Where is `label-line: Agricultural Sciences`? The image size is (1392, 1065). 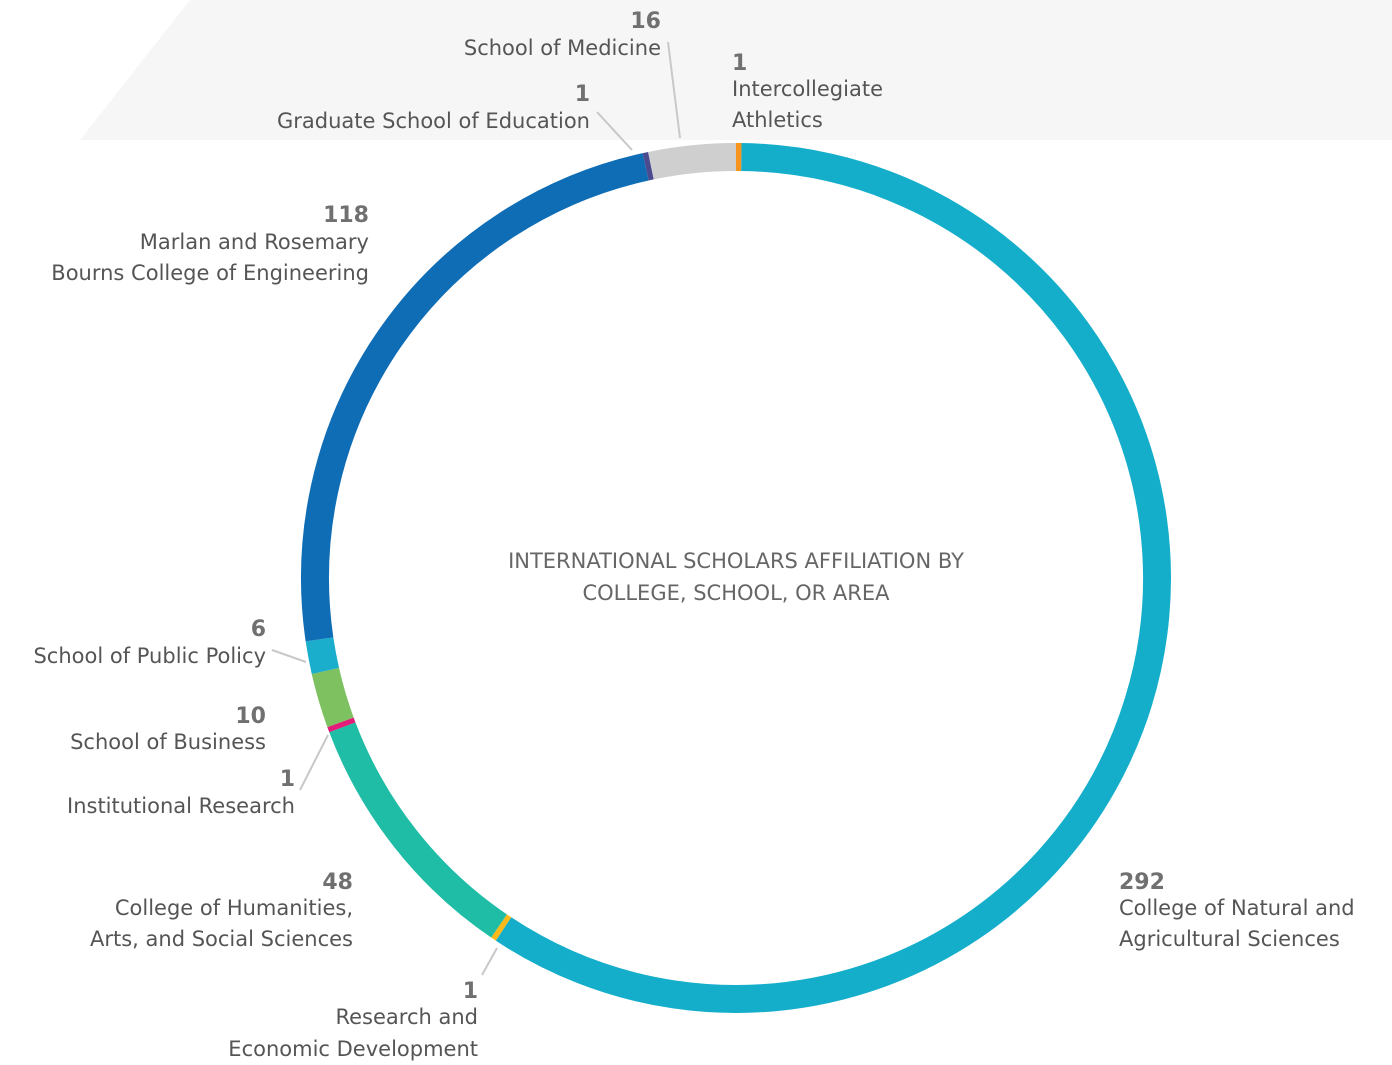
label-line: Agricultural Sciences is located at coordinates (1229, 939).